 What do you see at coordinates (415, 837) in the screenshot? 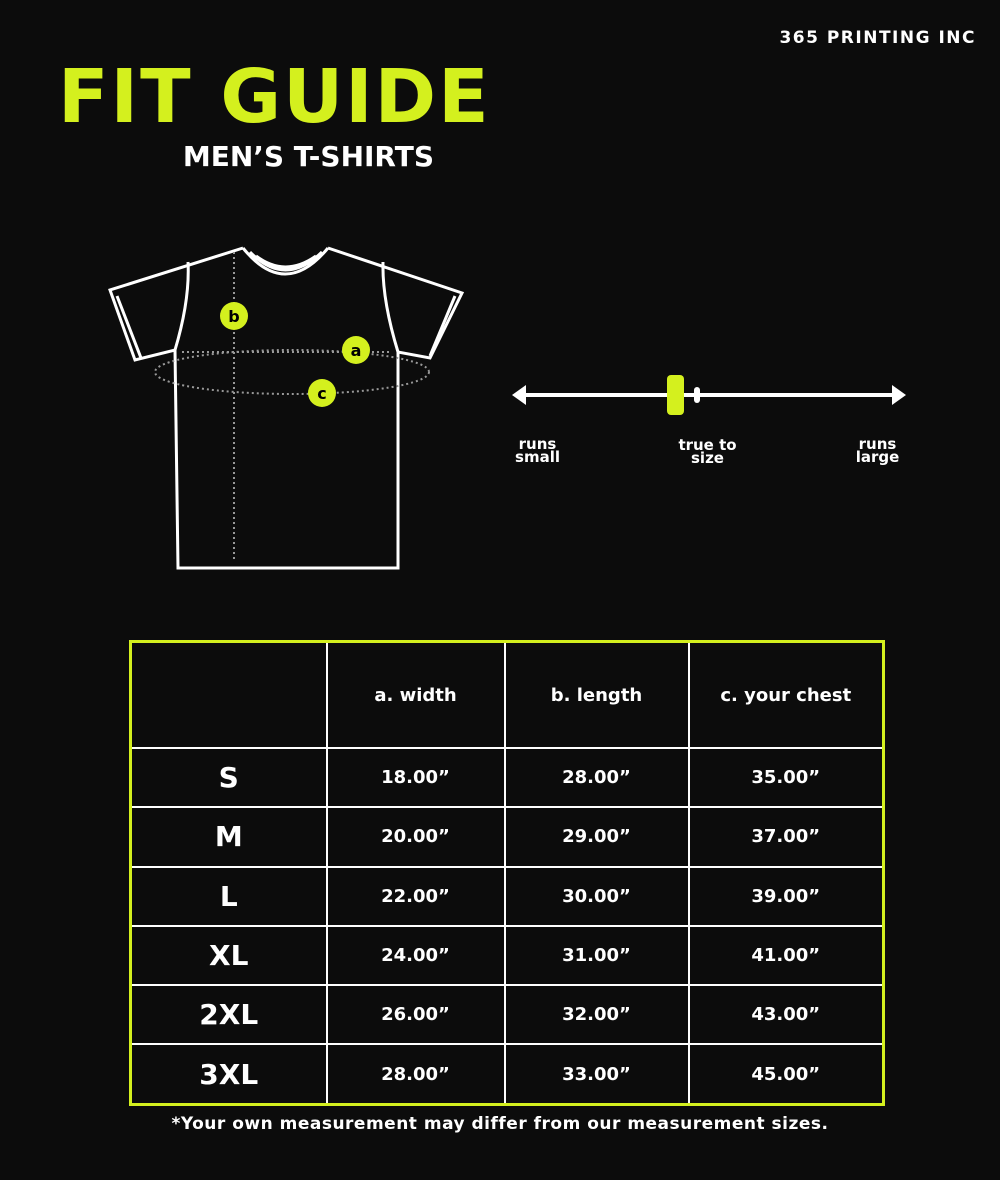
I see `measurement-cell: 20.00”` at bounding box center [415, 837].